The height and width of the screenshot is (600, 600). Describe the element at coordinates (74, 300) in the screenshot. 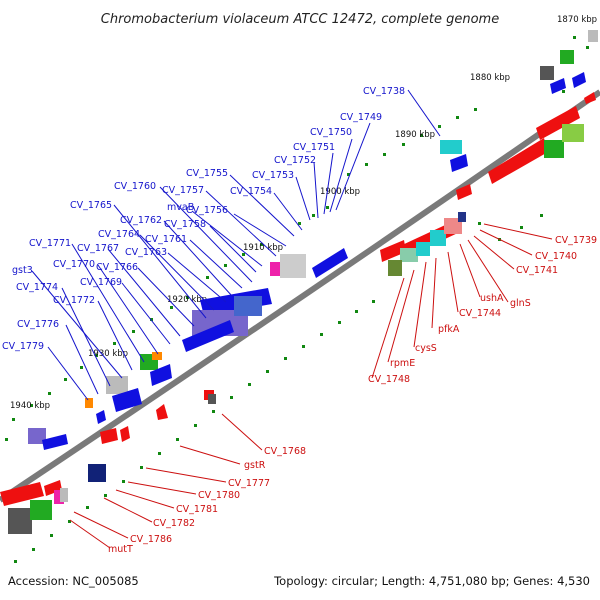

I see `gene-label: CV_1772` at that location.